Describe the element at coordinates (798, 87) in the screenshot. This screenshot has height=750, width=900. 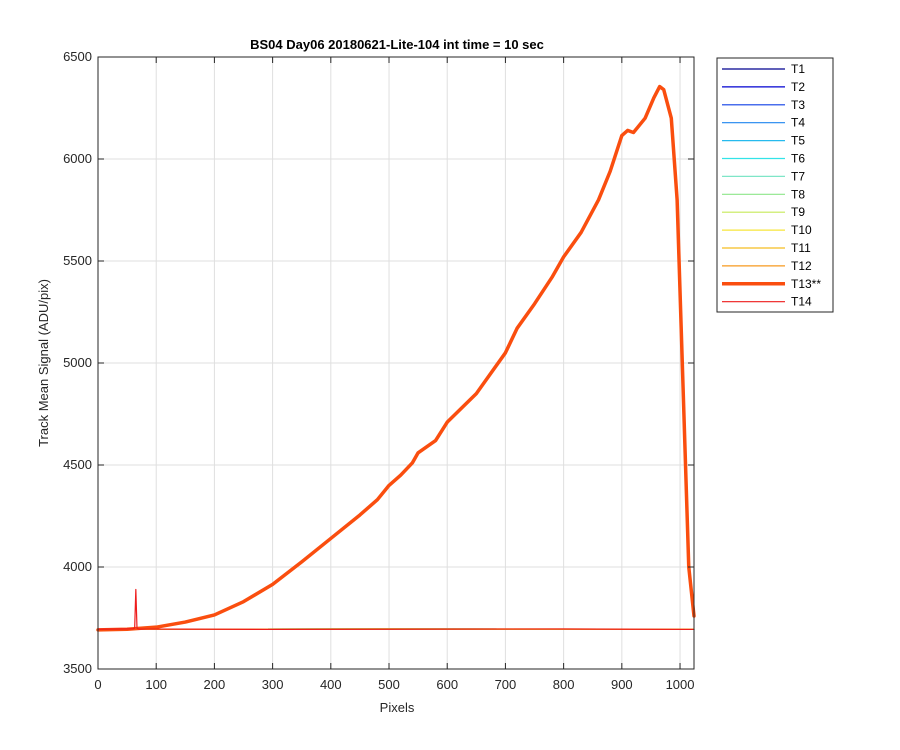
I see `legend-label: T2` at that location.